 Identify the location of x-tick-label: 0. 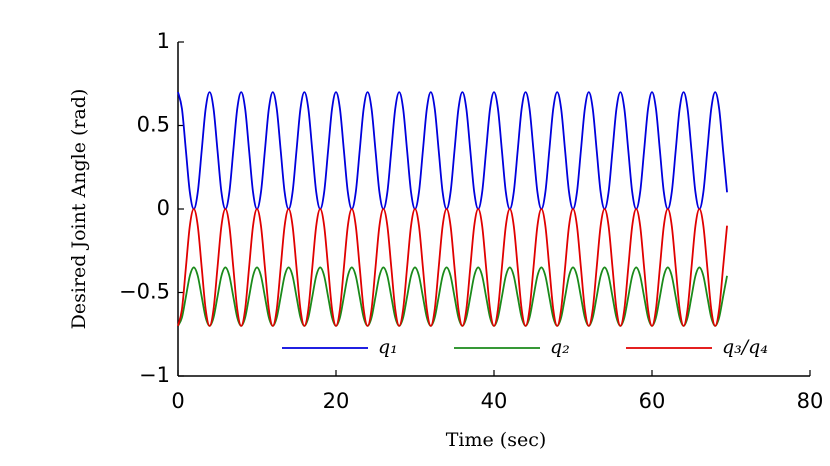
(177, 401).